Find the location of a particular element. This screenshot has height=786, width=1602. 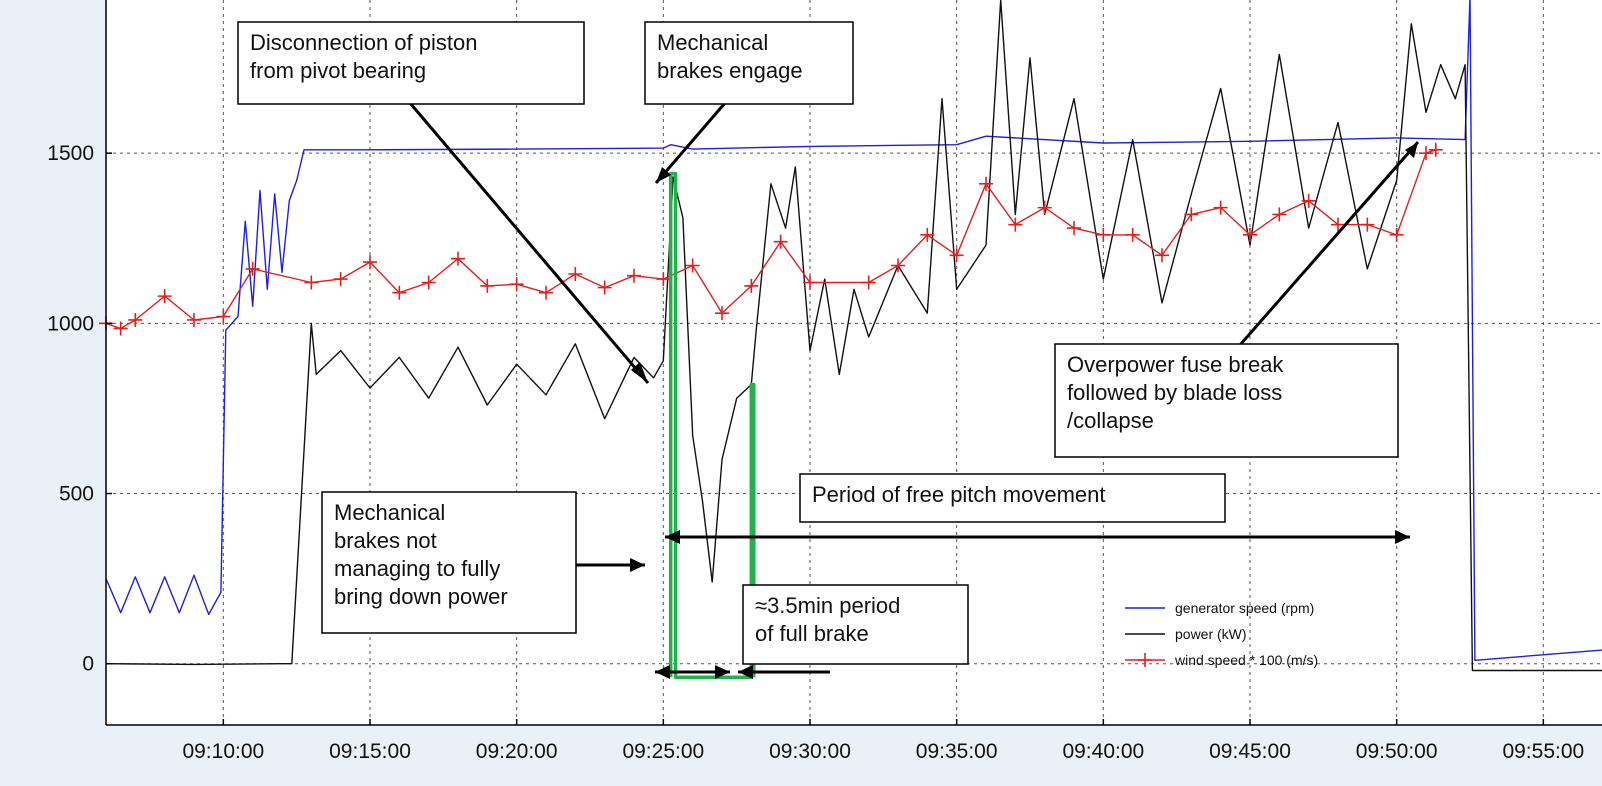

annotation-text: Overpower fuse break is located at coordinates (1175, 364).